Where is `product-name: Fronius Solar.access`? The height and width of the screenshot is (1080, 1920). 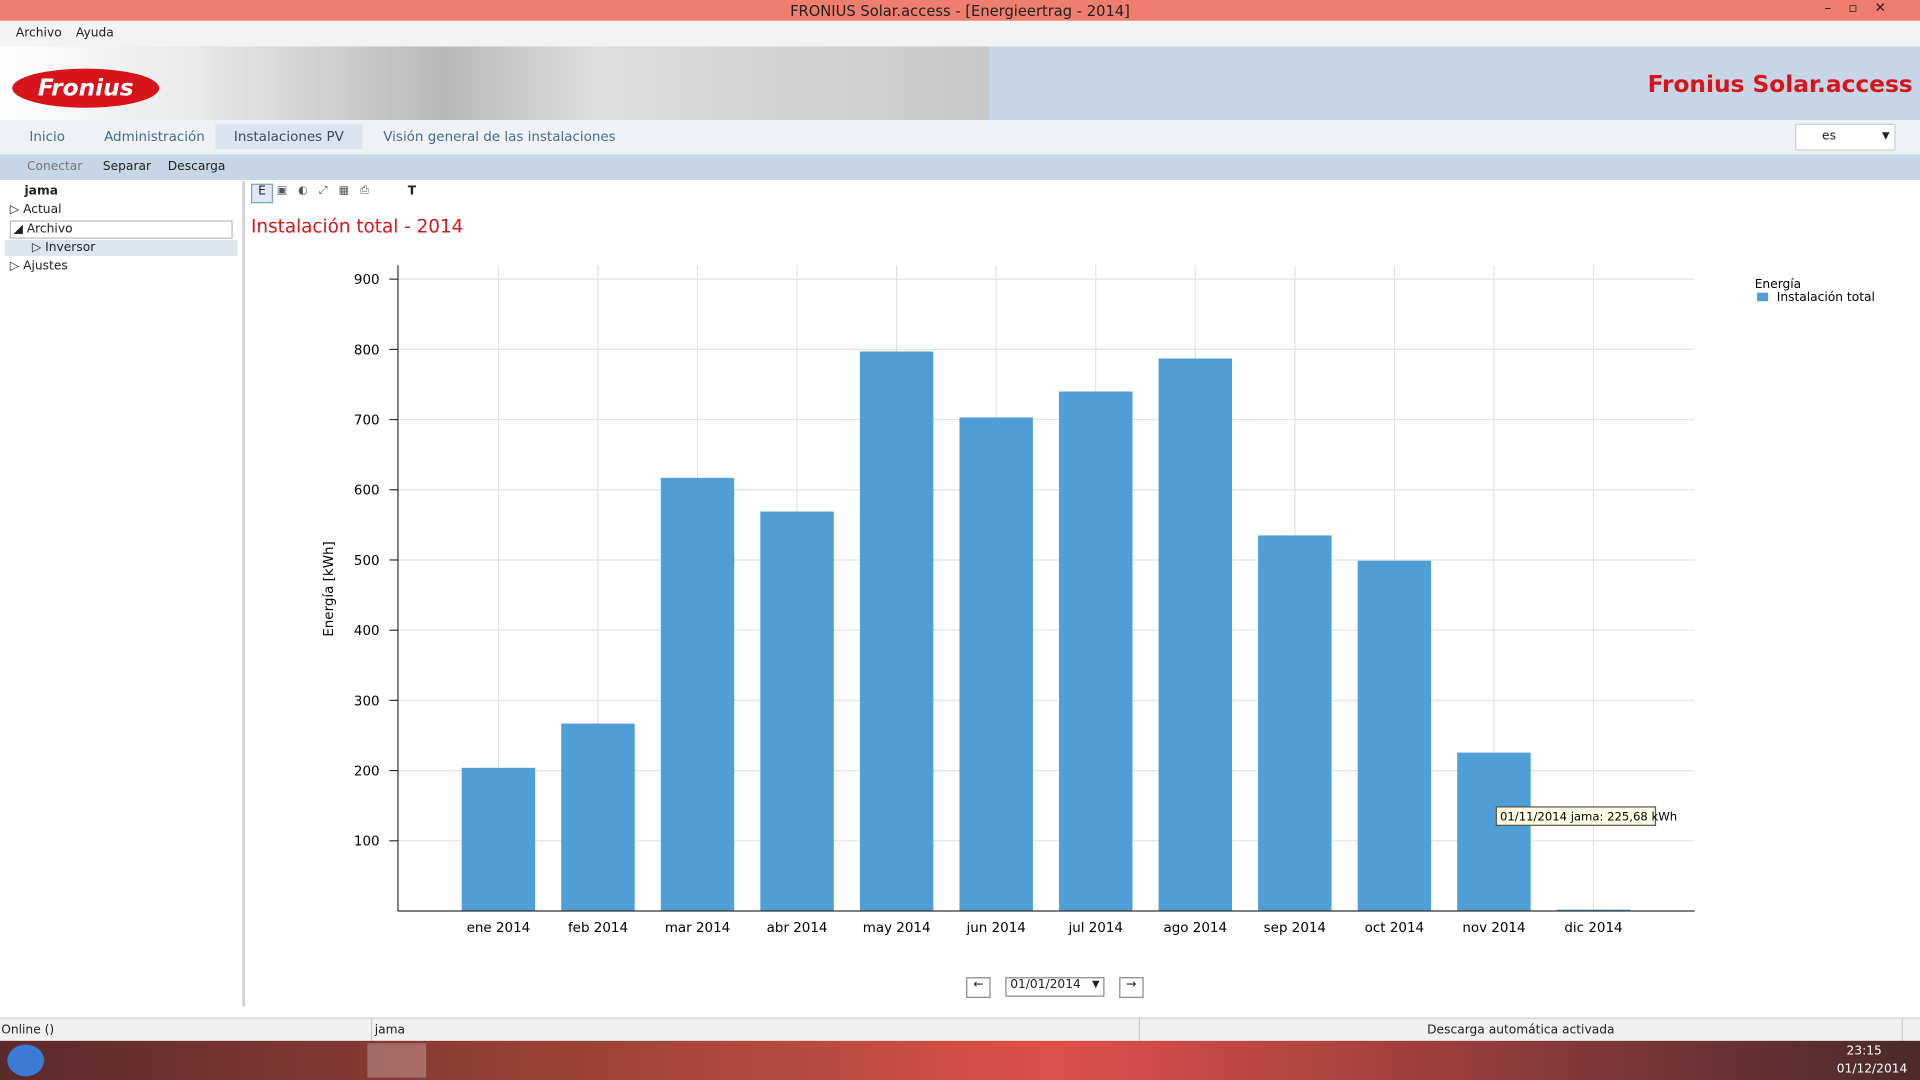
product-name: Fronius Solar.access is located at coordinates (1780, 84).